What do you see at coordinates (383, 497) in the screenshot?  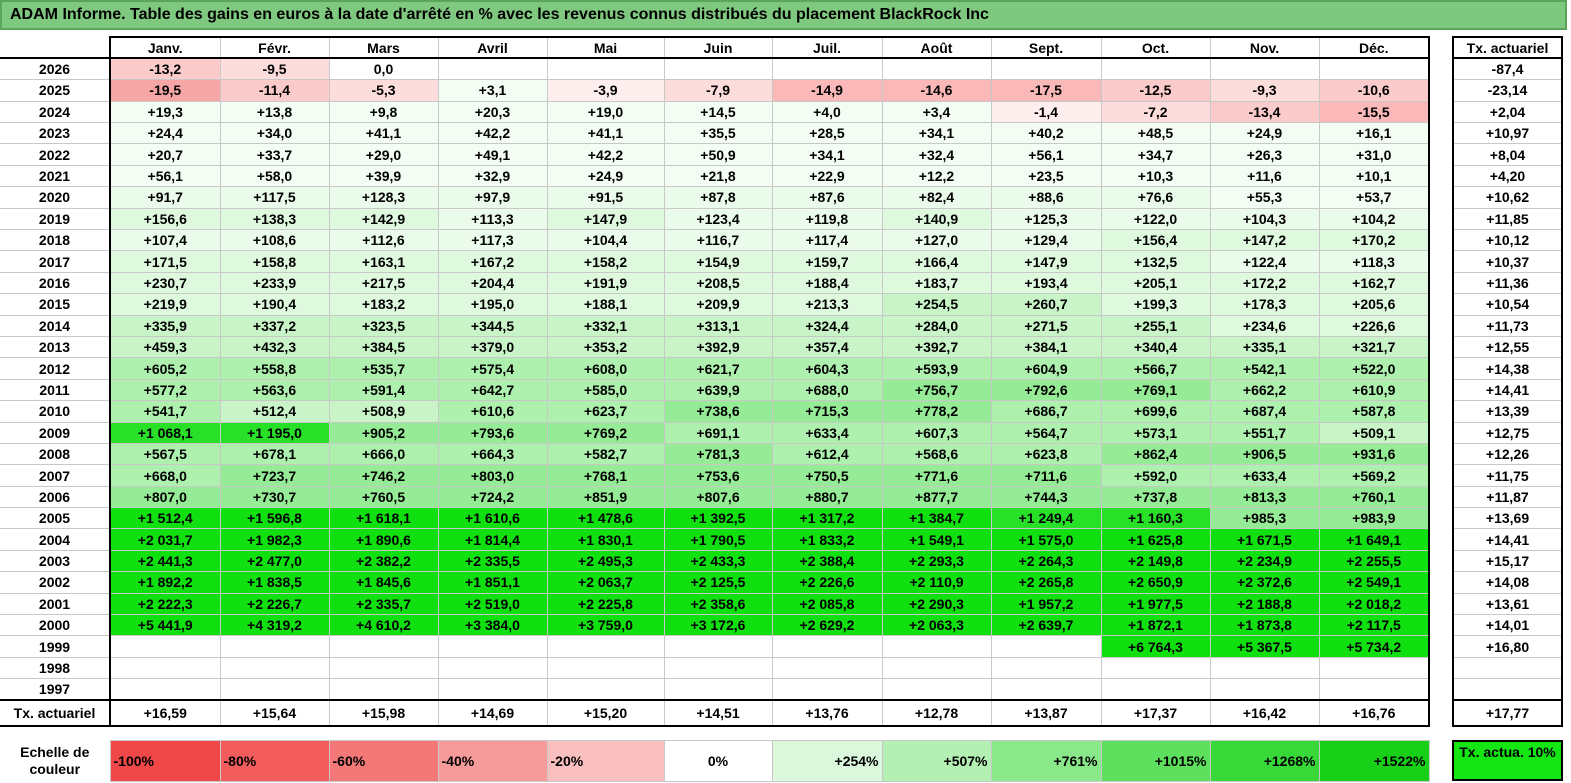 I see `gain-cell: +760,5` at bounding box center [383, 497].